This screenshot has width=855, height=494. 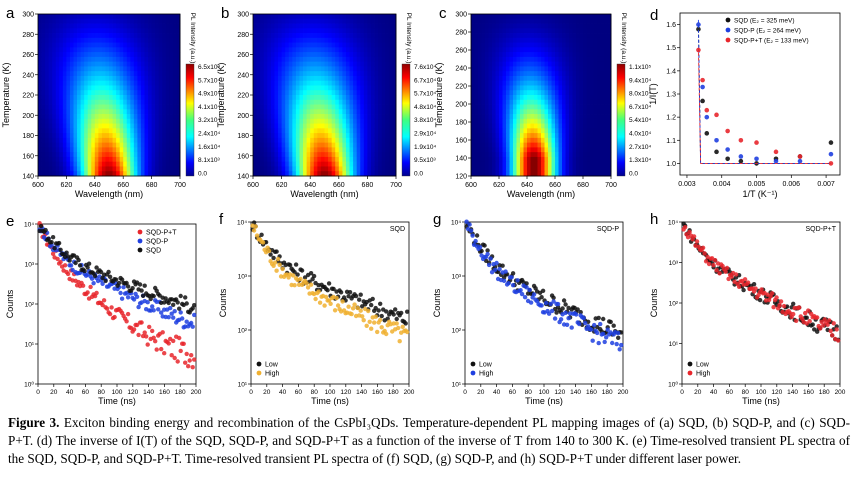 I want to click on x-tick-label: 660, so click(x=339, y=185).